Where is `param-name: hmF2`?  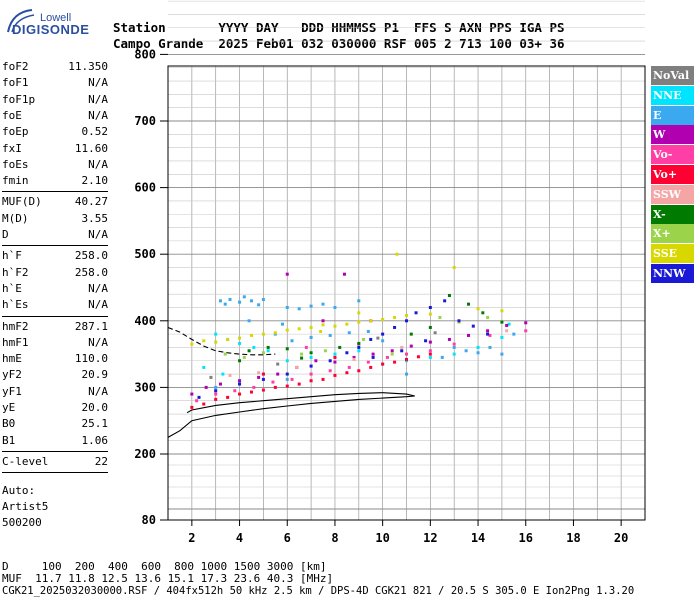 param-name: hmF2 is located at coordinates (15, 326).